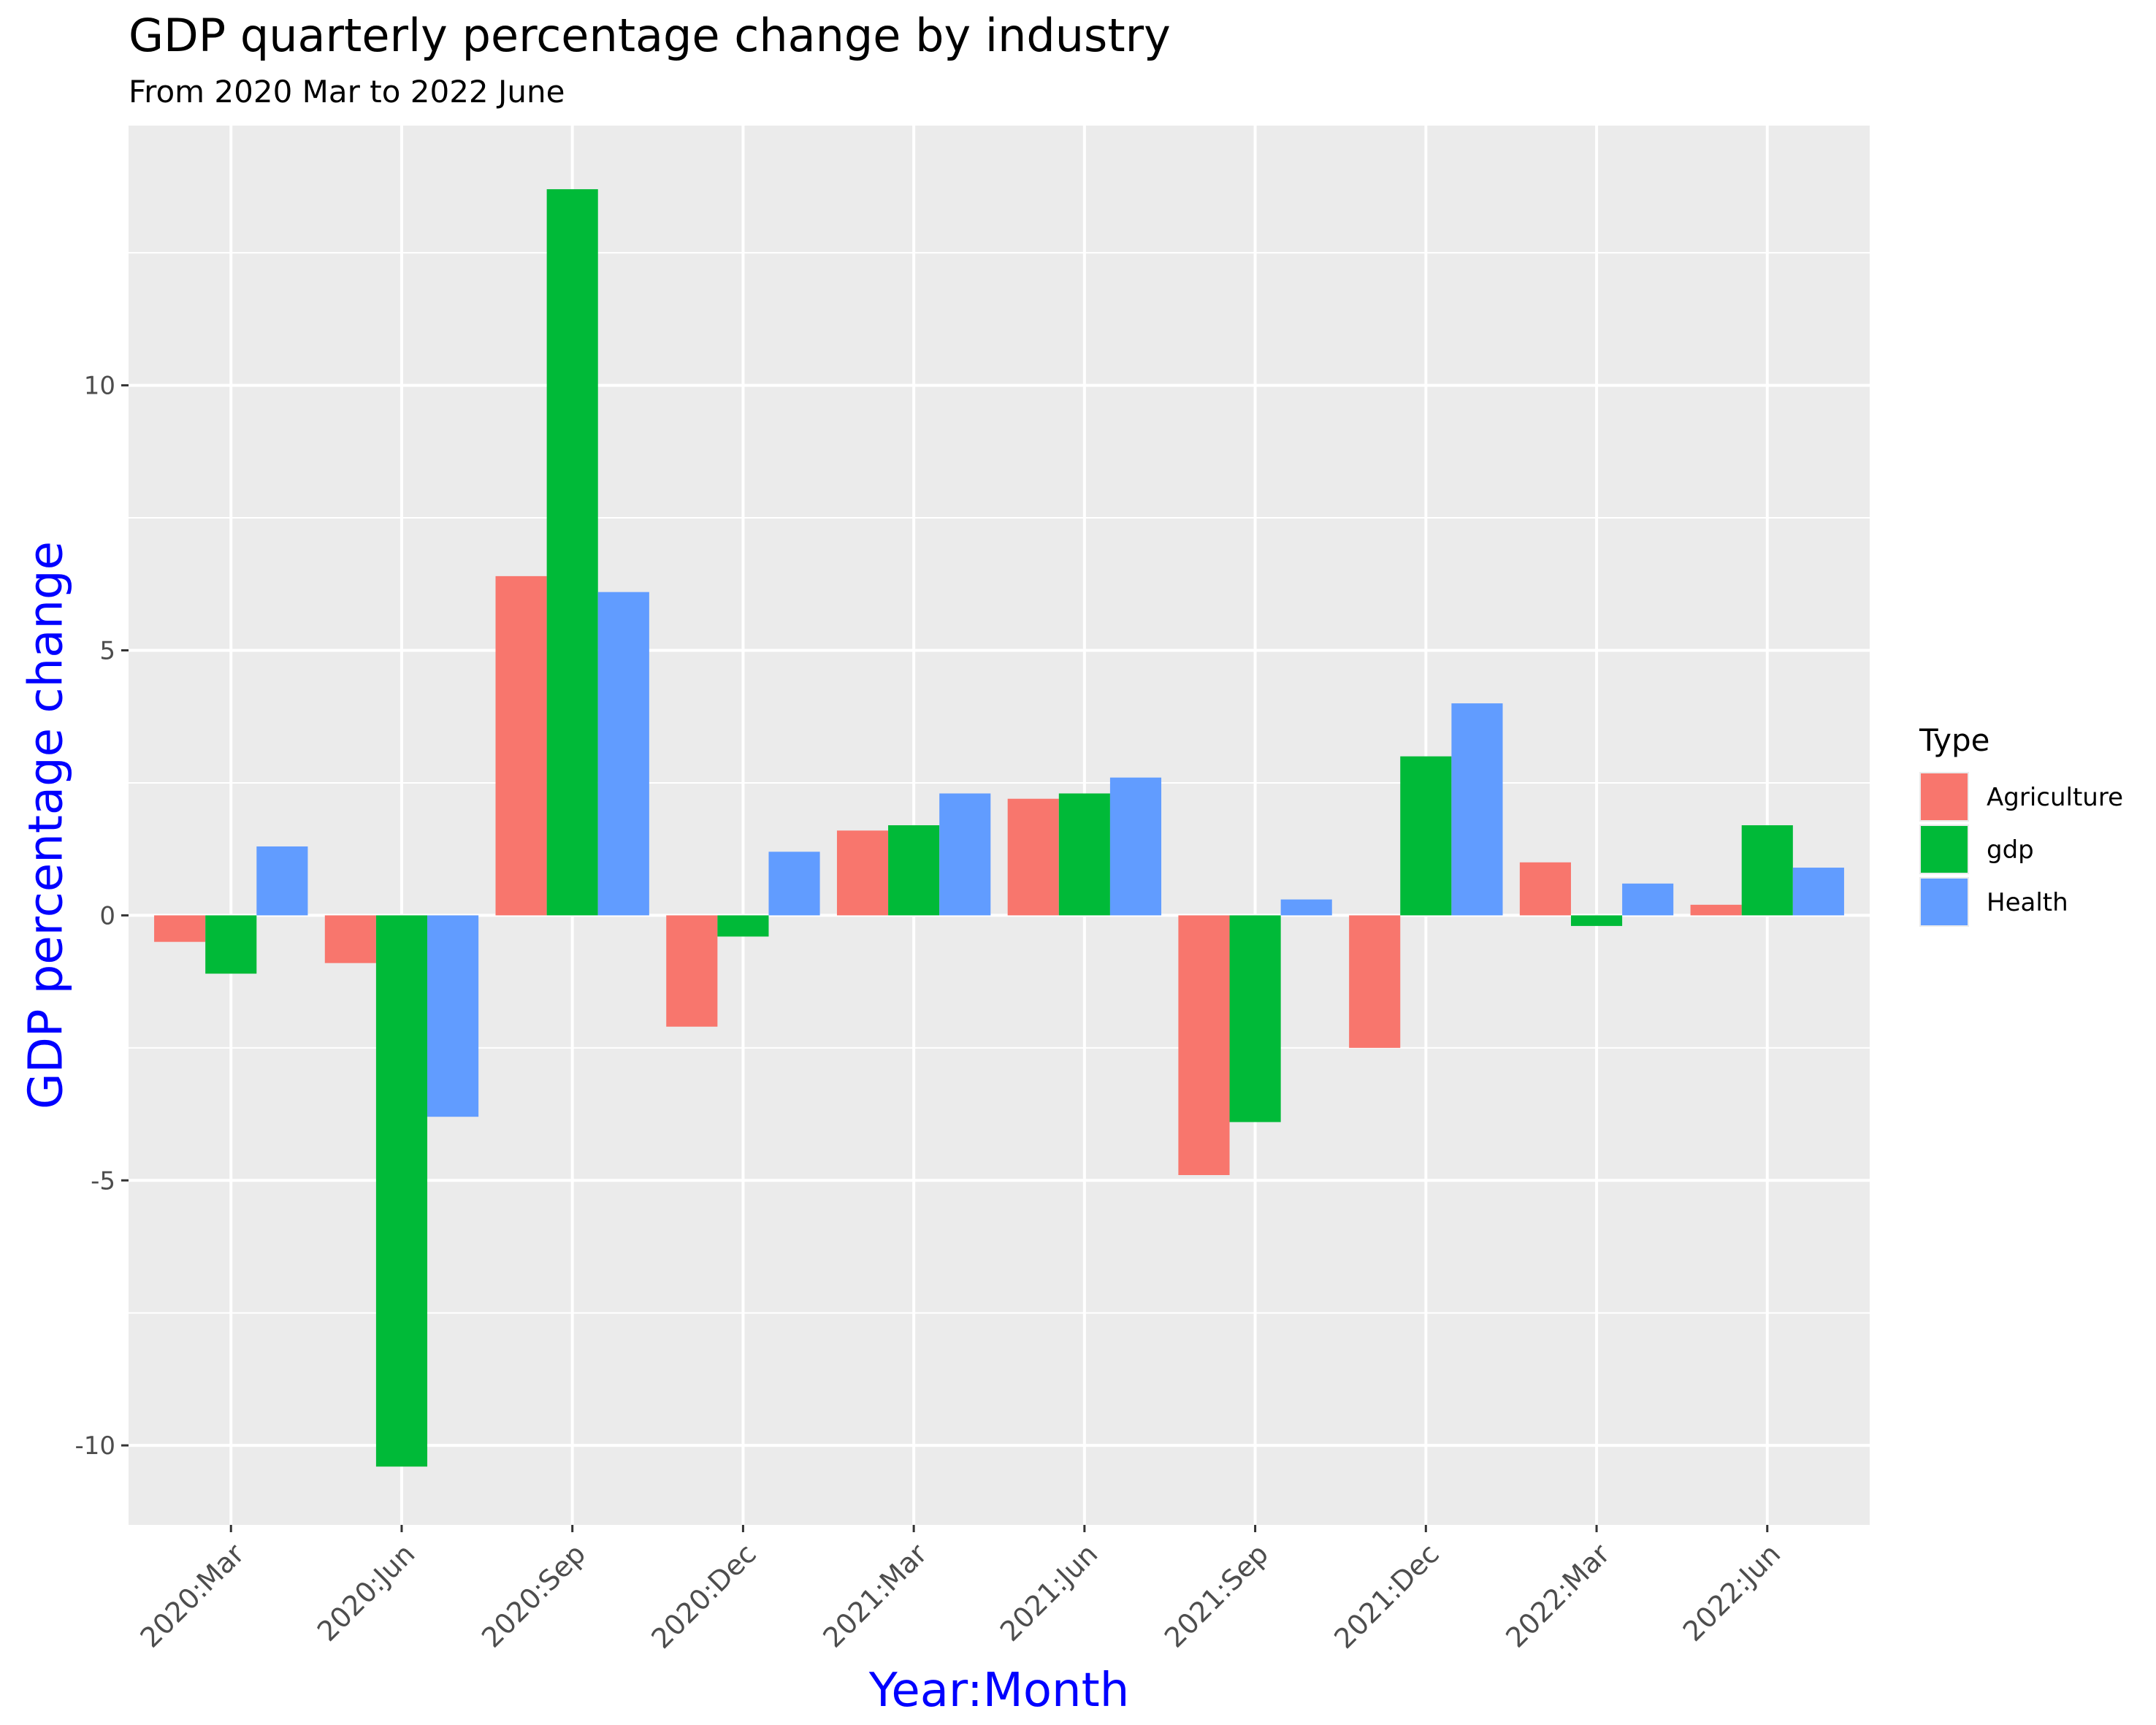 The width and height of the screenshot is (2156, 1725). Describe the element at coordinates (1255, 1018) in the screenshot. I see `bar-gdp-2021-sep` at that location.